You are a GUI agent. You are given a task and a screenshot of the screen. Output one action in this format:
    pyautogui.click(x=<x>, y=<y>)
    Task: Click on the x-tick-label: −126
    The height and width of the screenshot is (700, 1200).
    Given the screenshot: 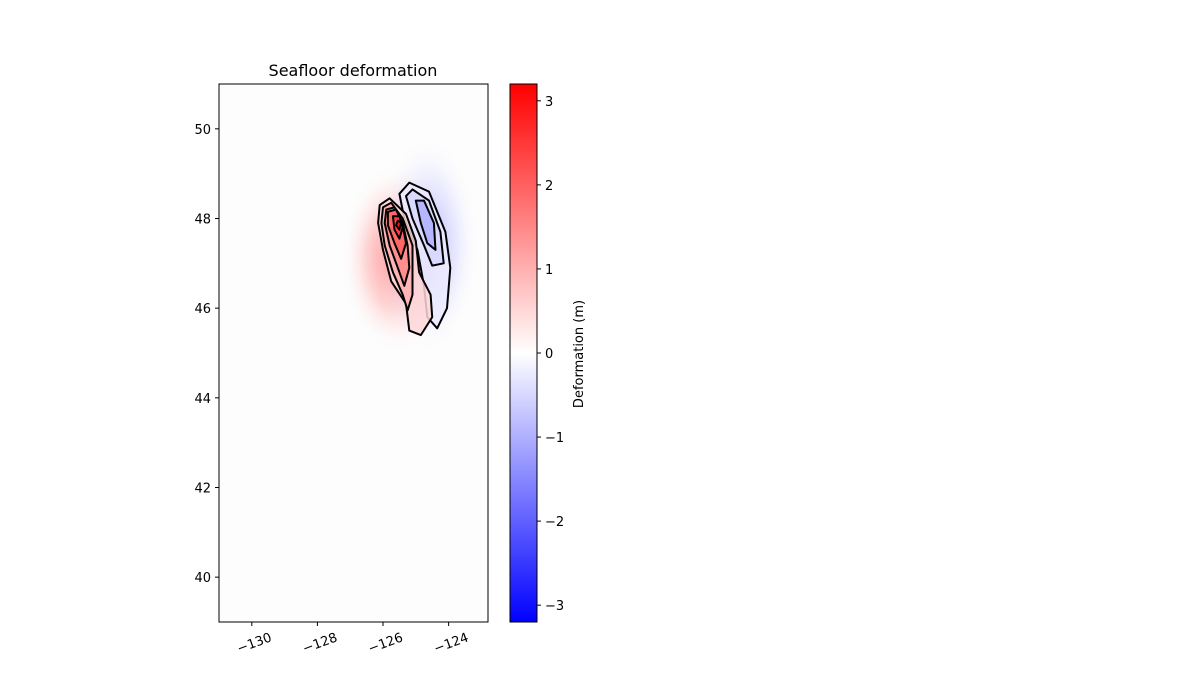 What is the action you would take?
    pyautogui.click(x=385, y=644)
    